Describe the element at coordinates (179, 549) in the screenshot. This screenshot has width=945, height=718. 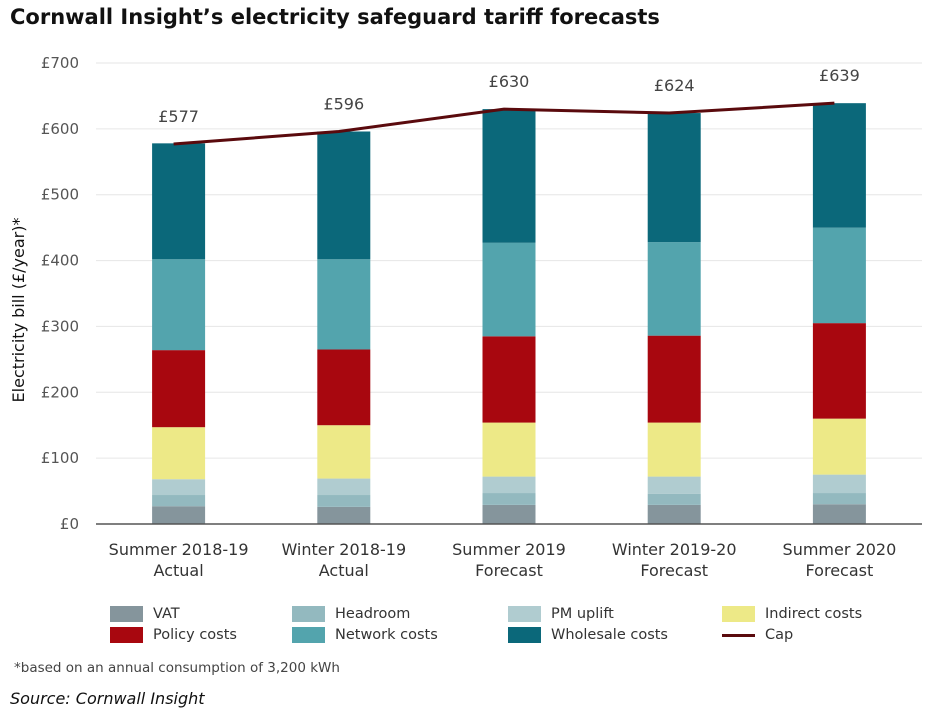
I see `x-tick-label: Summer 2018-19` at that location.